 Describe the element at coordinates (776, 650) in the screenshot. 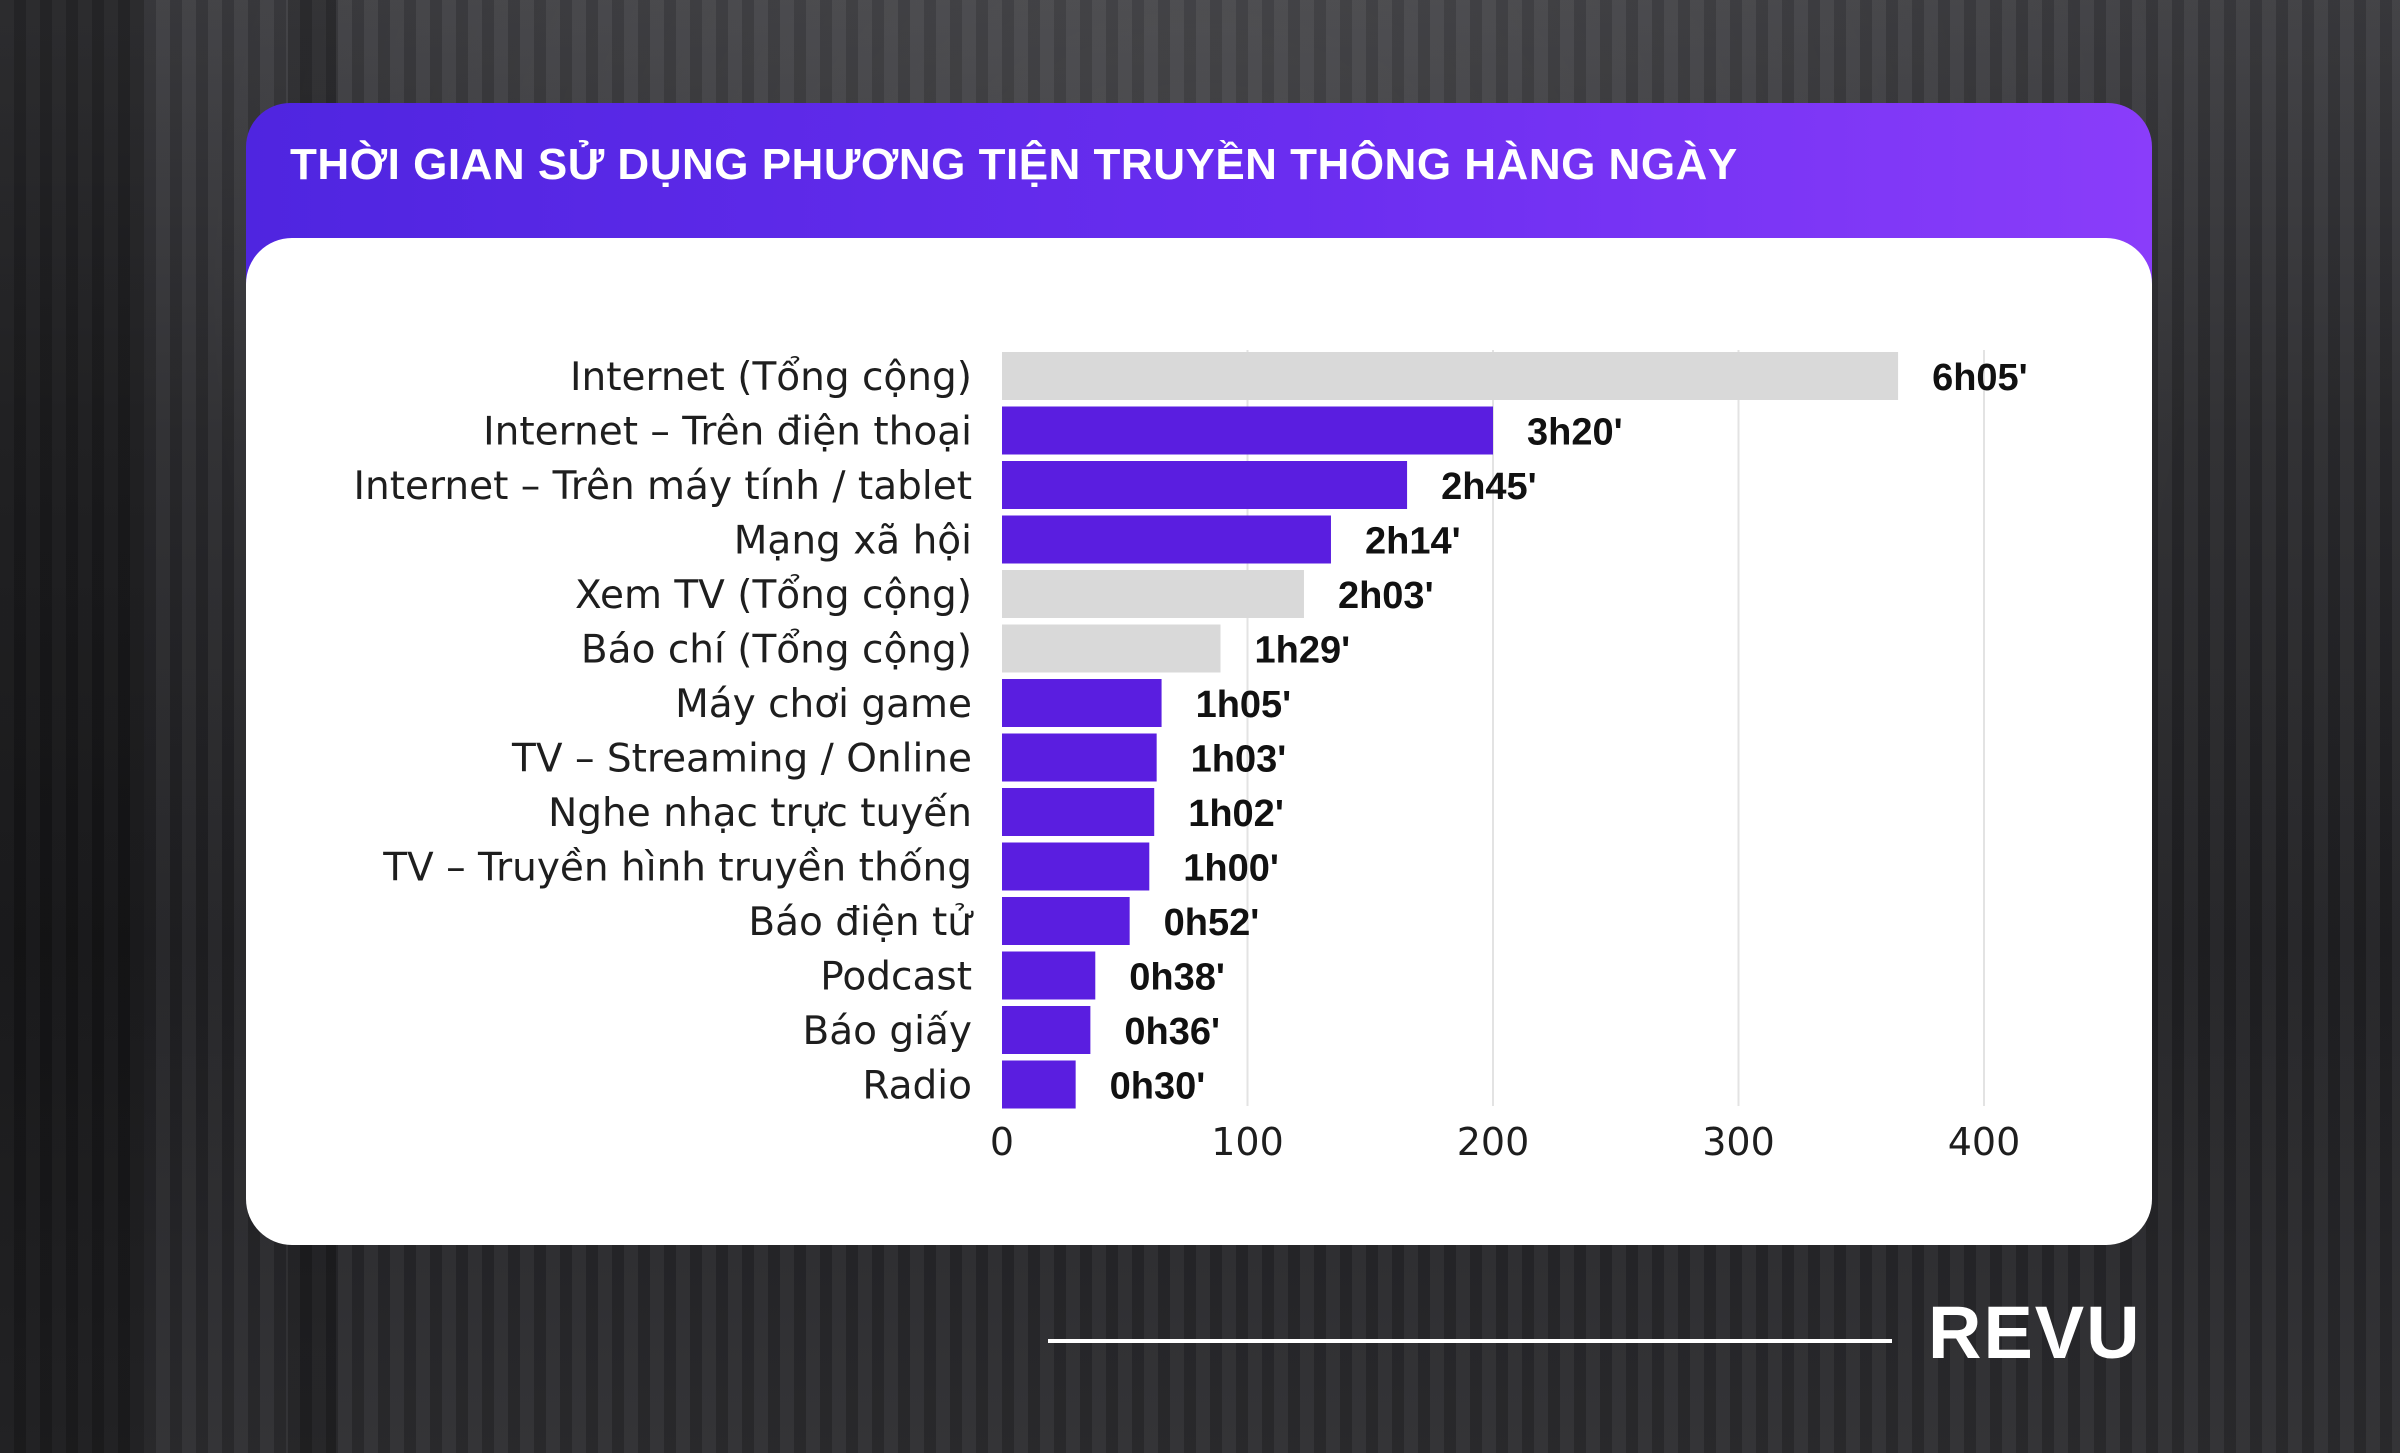

I see `category-label: Báo chí (Tổng cộng)` at that location.